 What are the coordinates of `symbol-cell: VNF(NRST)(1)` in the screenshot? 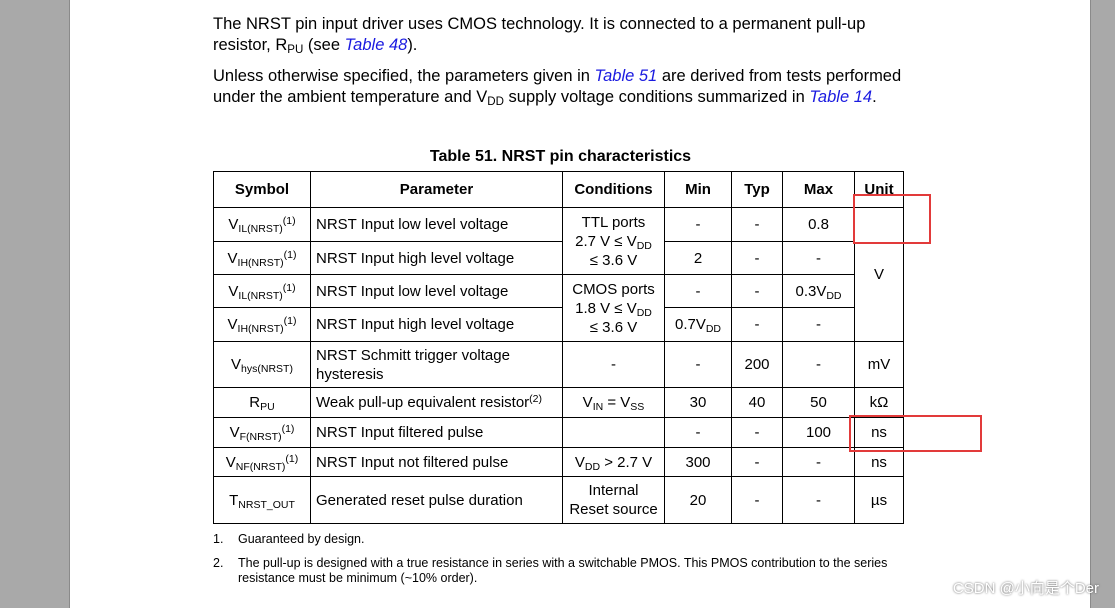 It's located at (262, 462).